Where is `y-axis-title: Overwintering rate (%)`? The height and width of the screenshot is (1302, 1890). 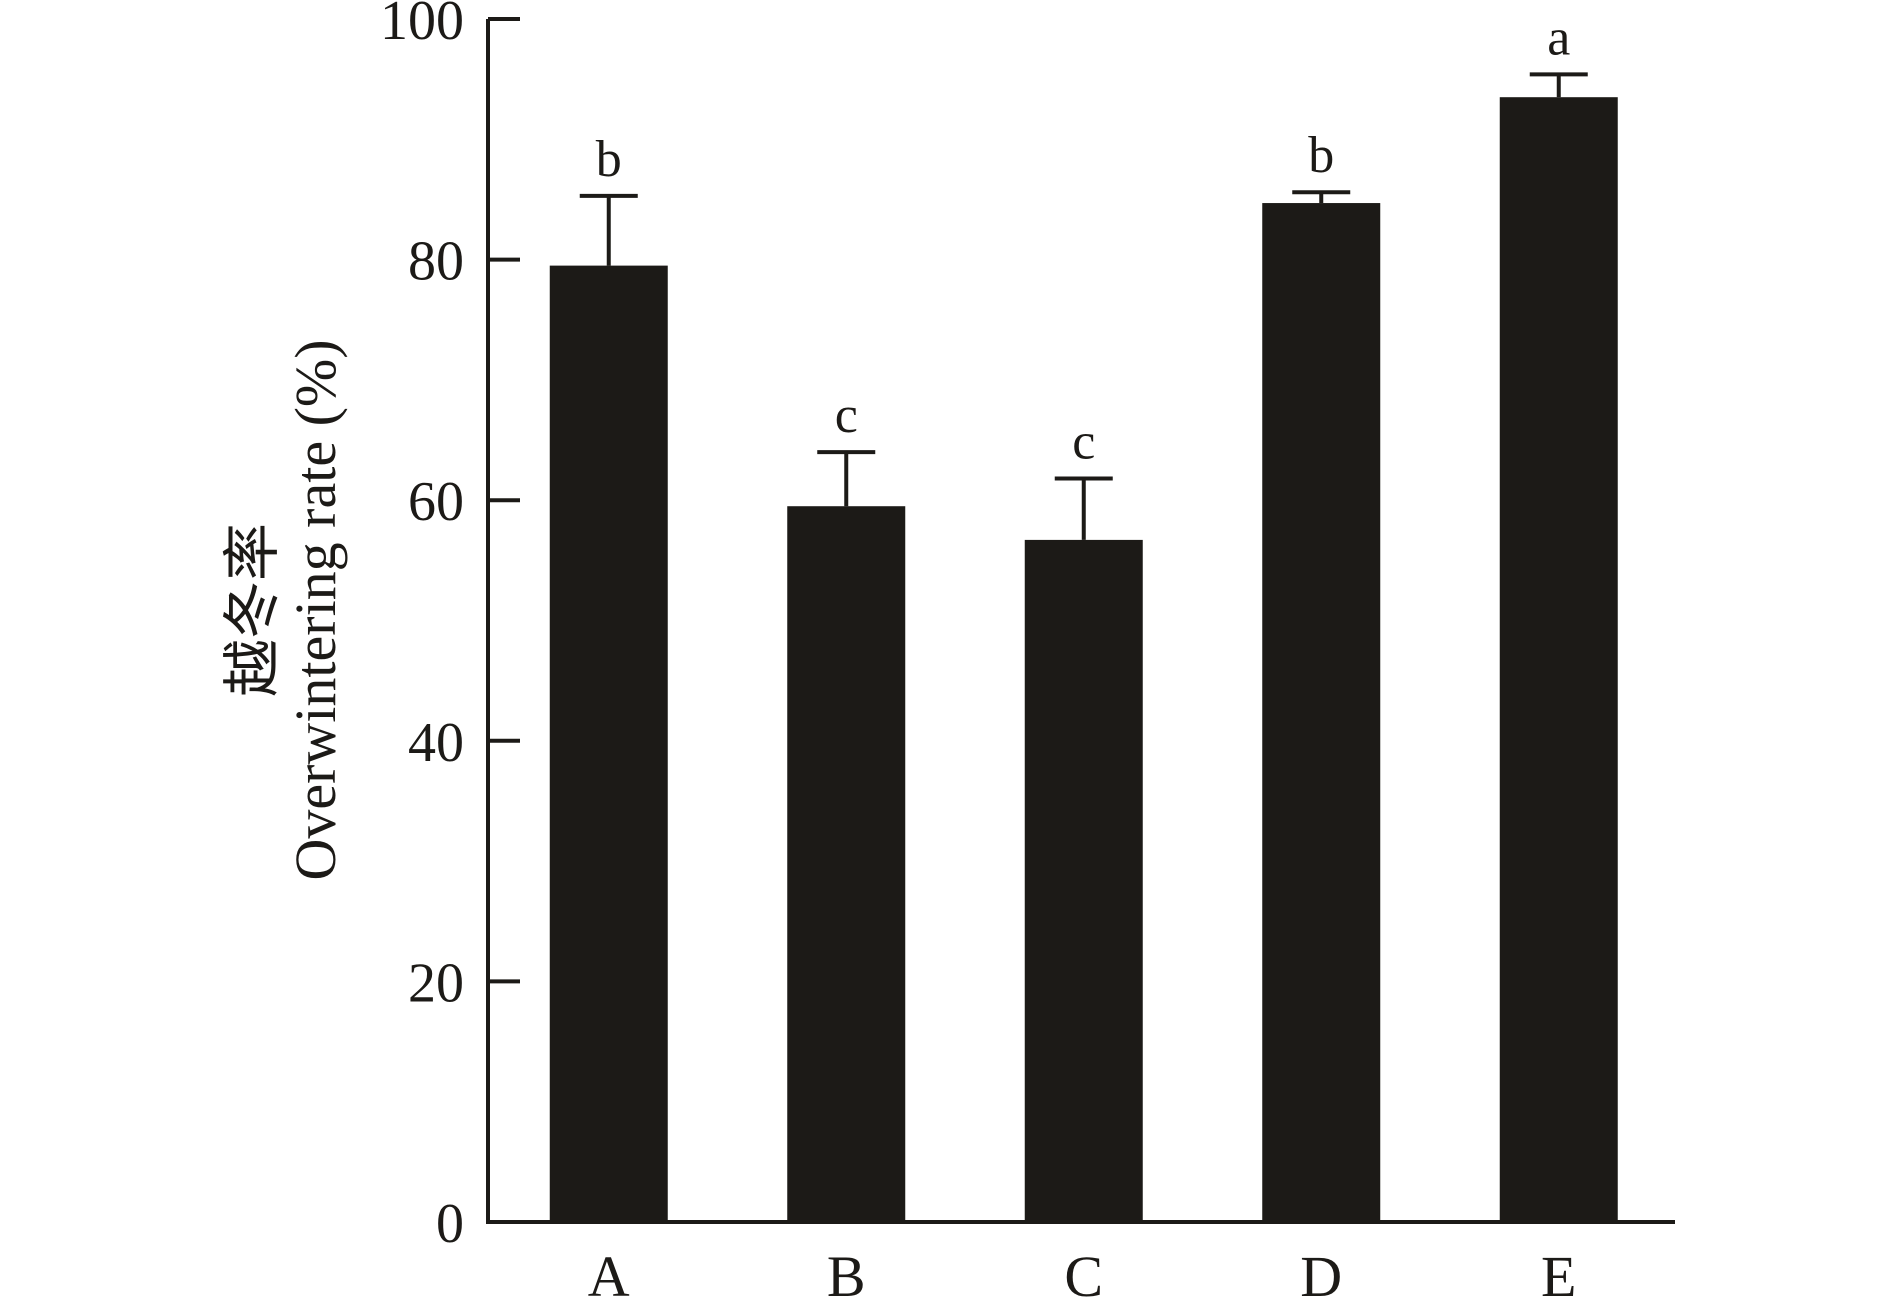
y-axis-title: Overwintering rate (%) is located at coordinates (315, 609).